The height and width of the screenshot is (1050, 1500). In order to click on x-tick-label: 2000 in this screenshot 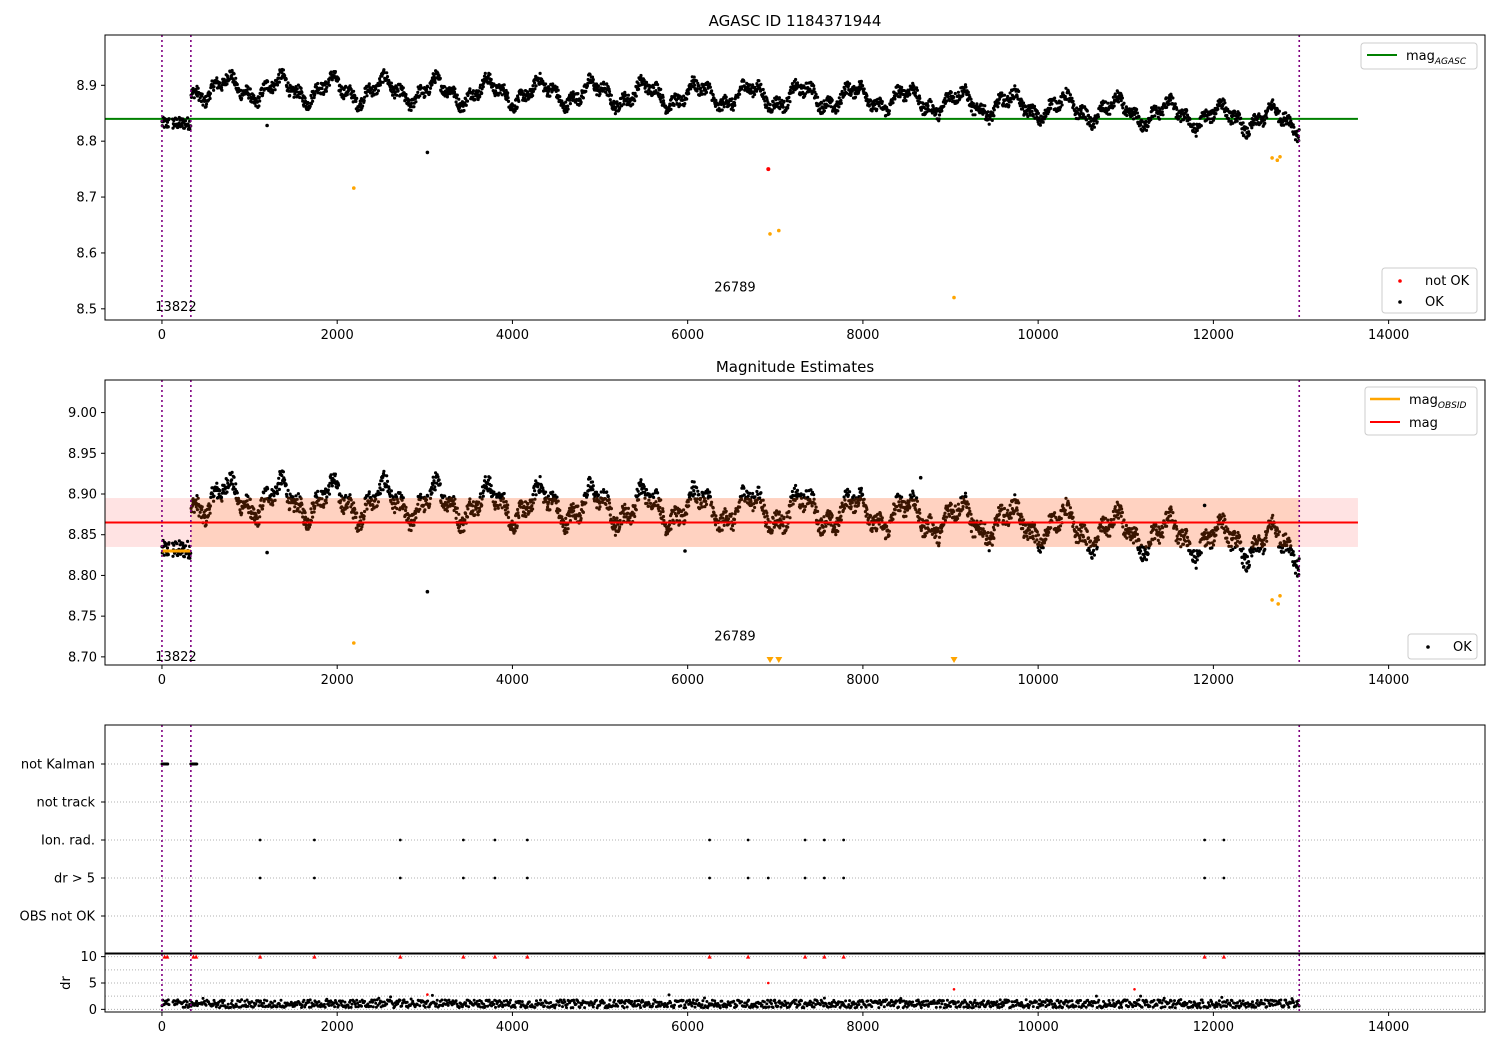, I will do `click(337, 335)`.